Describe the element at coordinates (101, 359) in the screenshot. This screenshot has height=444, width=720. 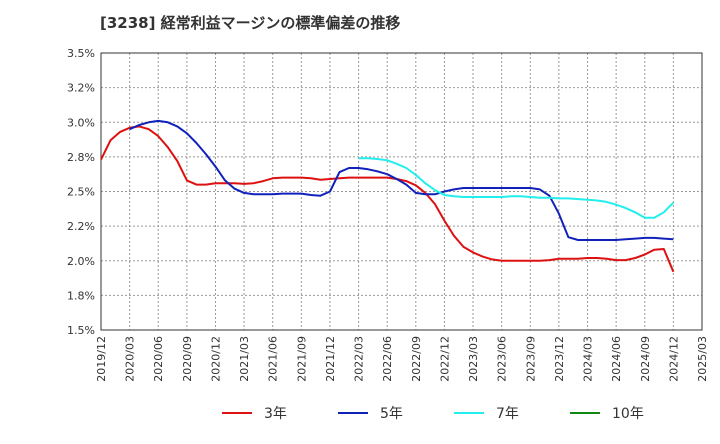
I see `x-tick-label: 2019/12` at that location.